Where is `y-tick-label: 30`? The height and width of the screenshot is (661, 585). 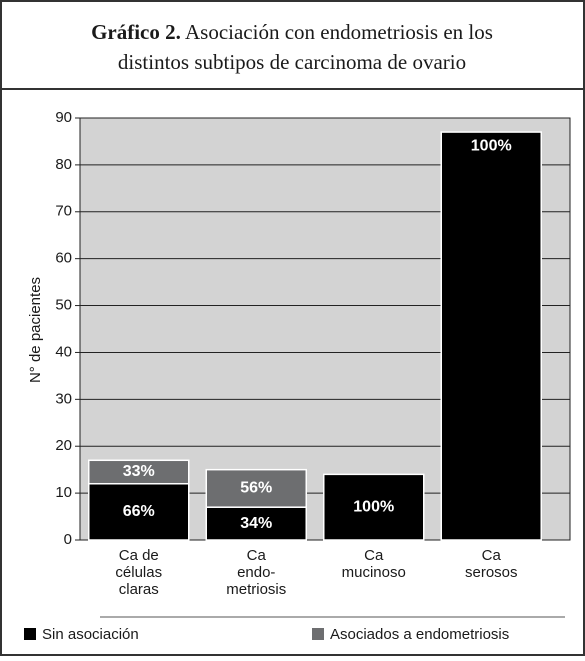 y-tick-label: 30 is located at coordinates (63, 398).